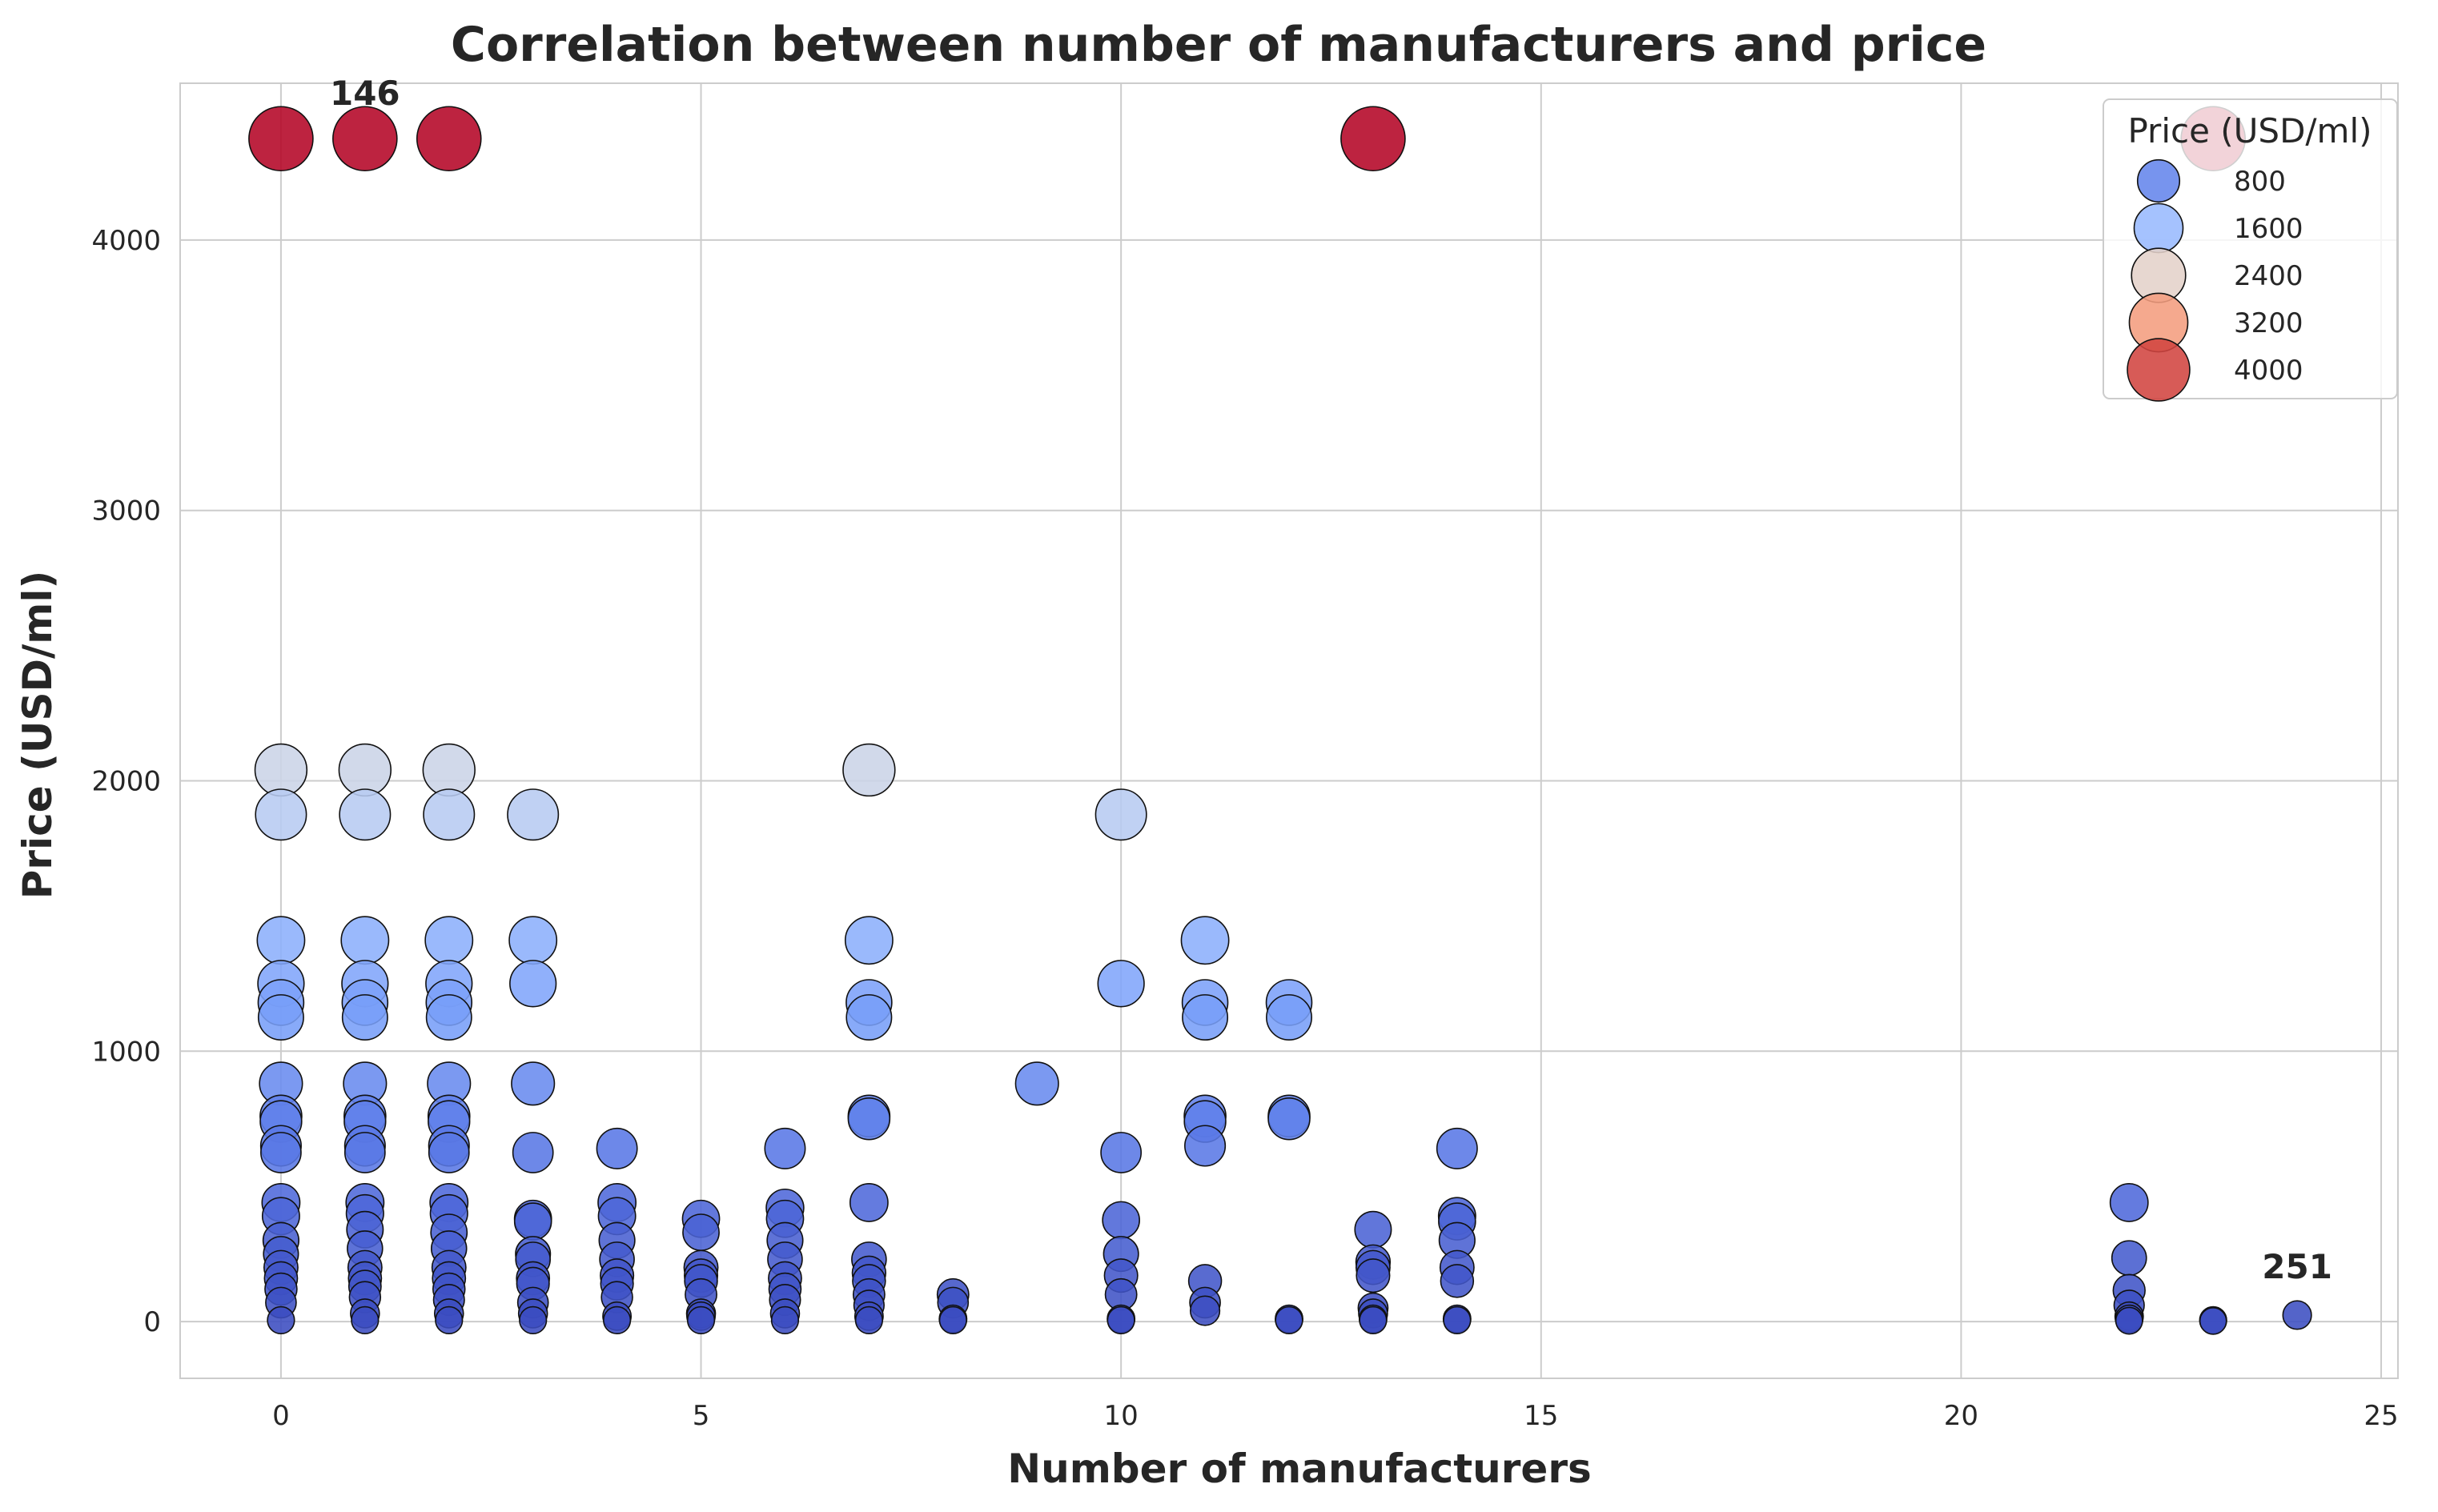 The image size is (2438, 1512). I want to click on y-tick-label: 2000, so click(126, 781).